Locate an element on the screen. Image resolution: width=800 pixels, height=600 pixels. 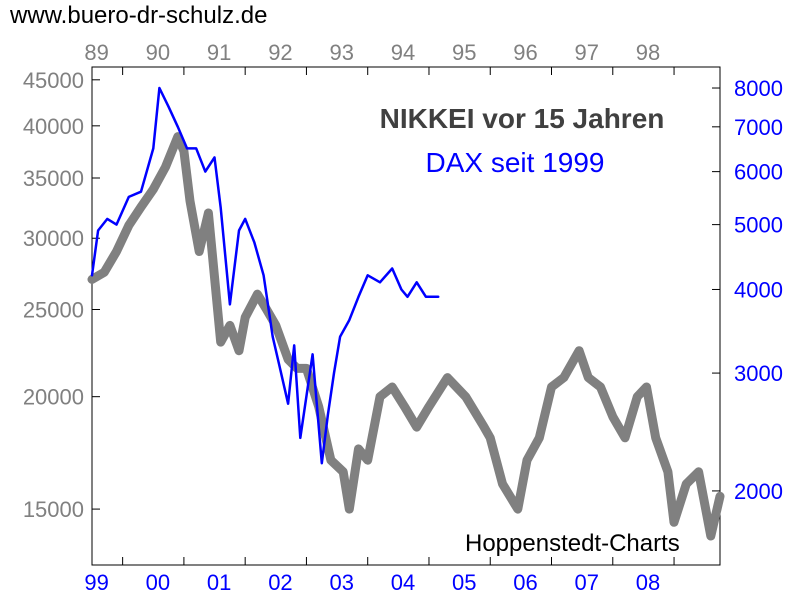
source-watermark: www.buero-dr-schulz.de is located at coordinates (139, 15).